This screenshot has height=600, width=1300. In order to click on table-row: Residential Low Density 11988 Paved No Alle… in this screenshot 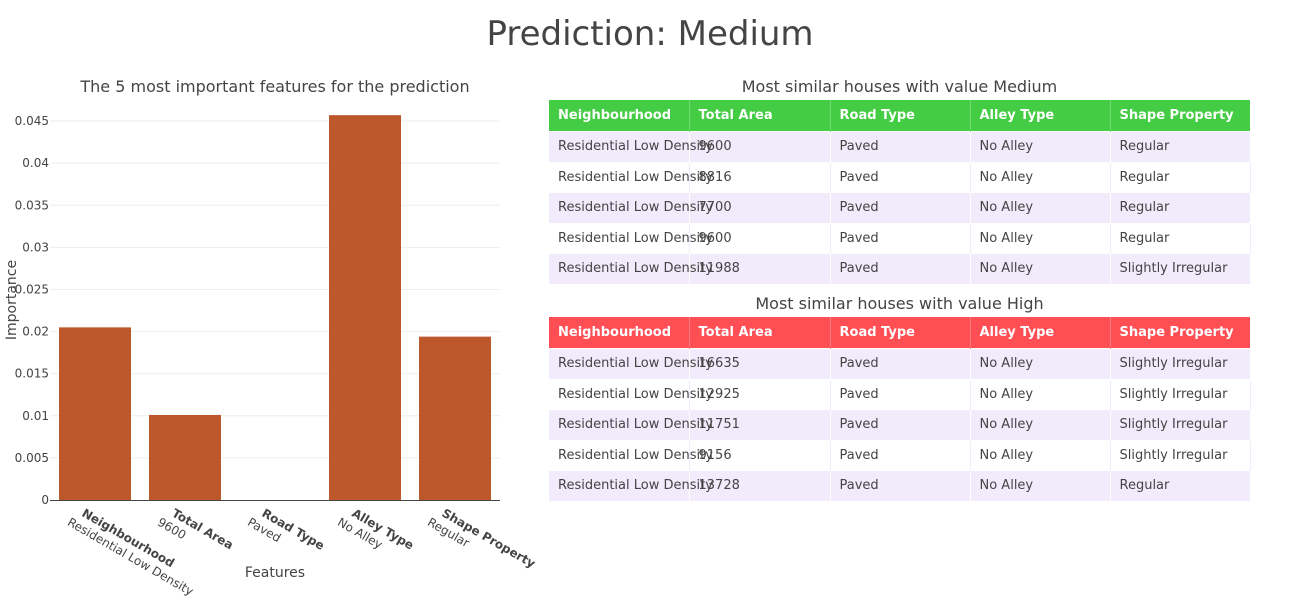, I will do `click(900, 268)`.